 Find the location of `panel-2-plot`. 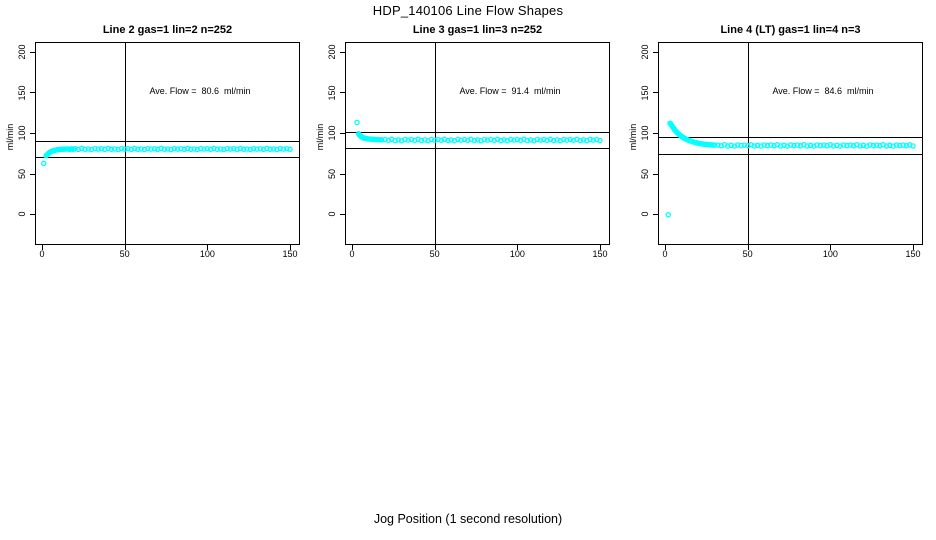

panel-2-plot is located at coordinates (475, 146).